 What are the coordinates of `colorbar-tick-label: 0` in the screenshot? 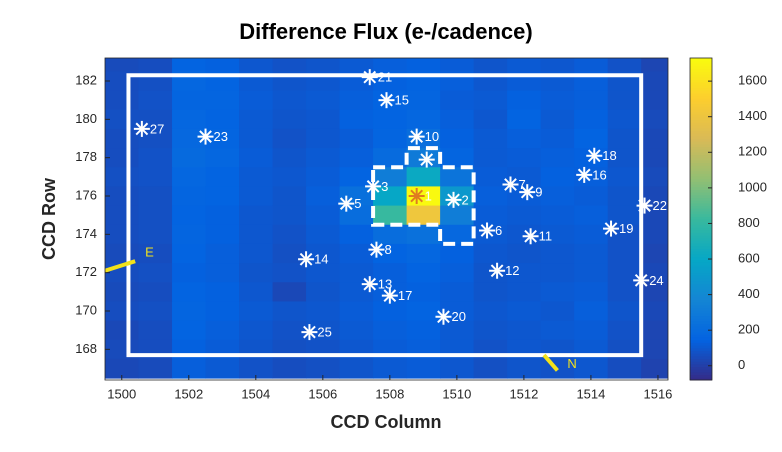 It's located at (741, 364).